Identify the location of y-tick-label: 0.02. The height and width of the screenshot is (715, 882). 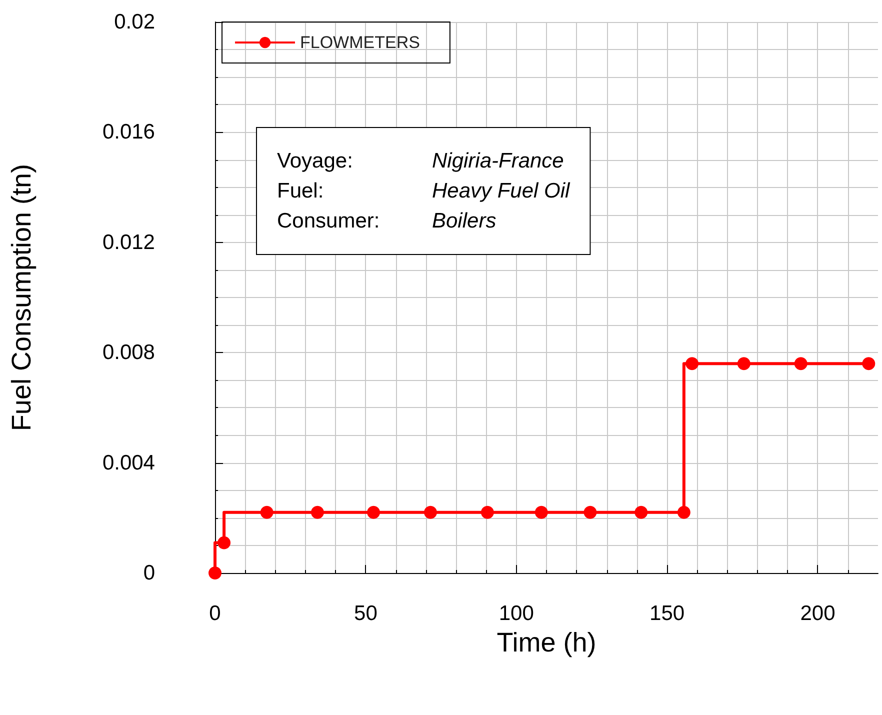
(134, 22).